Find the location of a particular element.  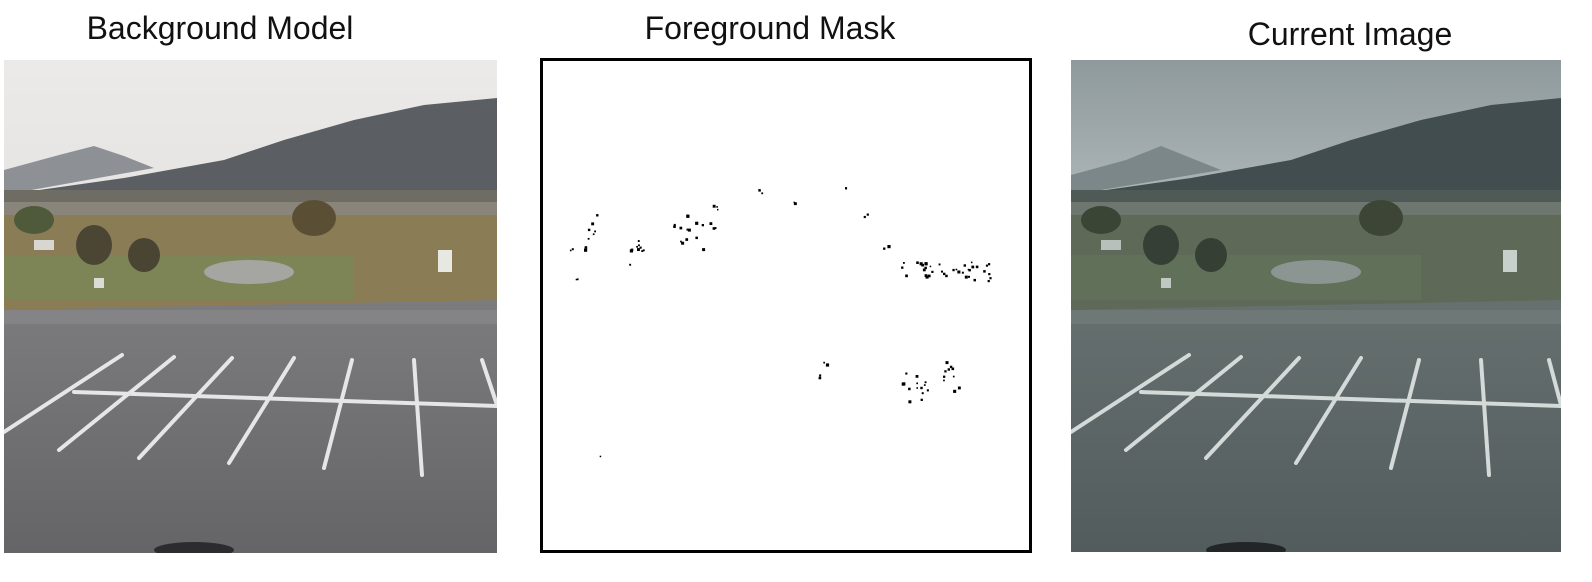

foreground-mask-title: Foreground Mask is located at coordinates (770, 28).